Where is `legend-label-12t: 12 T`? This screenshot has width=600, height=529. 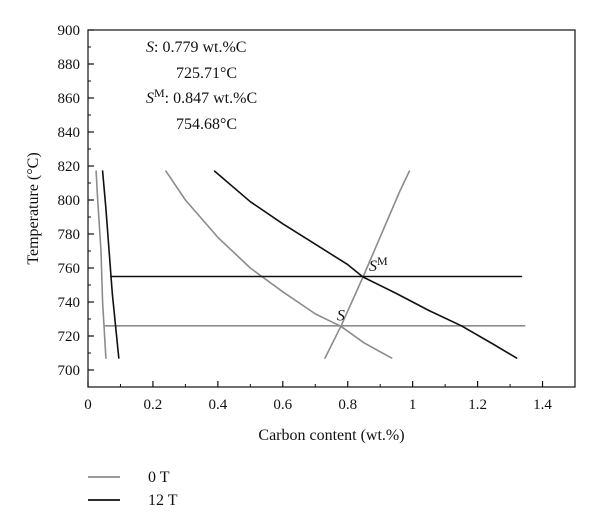 legend-label-12t: 12 T is located at coordinates (163, 500).